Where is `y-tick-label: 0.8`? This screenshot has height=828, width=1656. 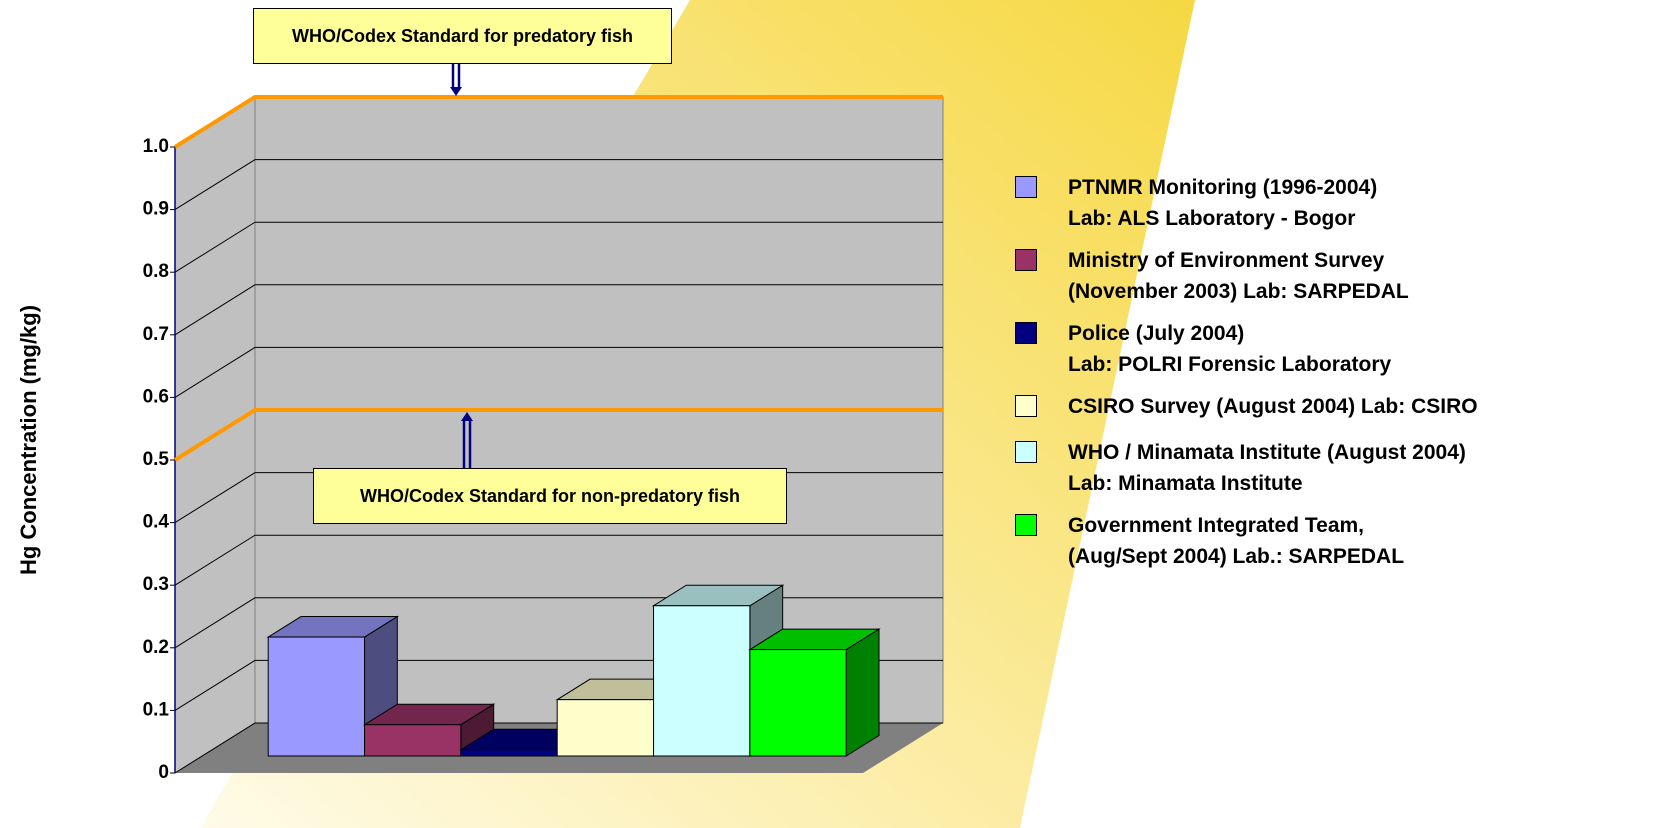 y-tick-label: 0.8 is located at coordinates (156, 271).